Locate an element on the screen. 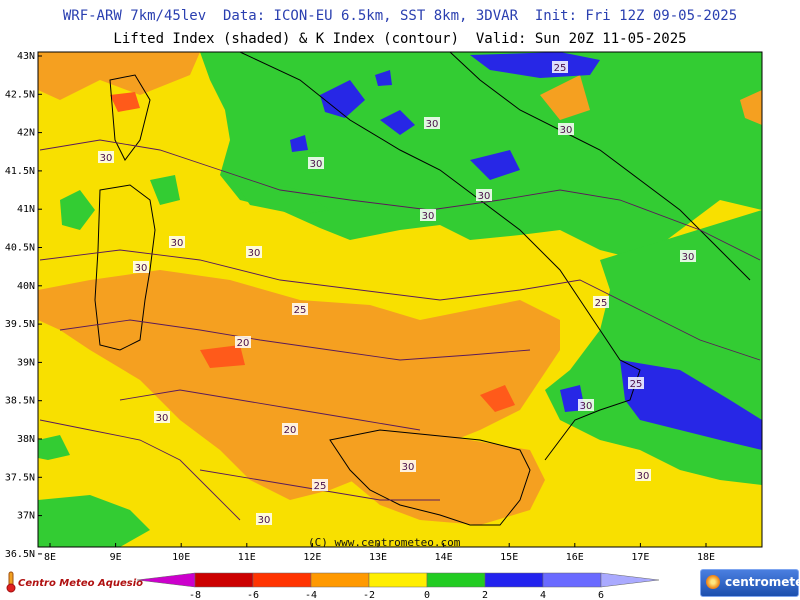 This screenshot has width=800, height=600. thermometer-logo-icon is located at coordinates (11, 582).